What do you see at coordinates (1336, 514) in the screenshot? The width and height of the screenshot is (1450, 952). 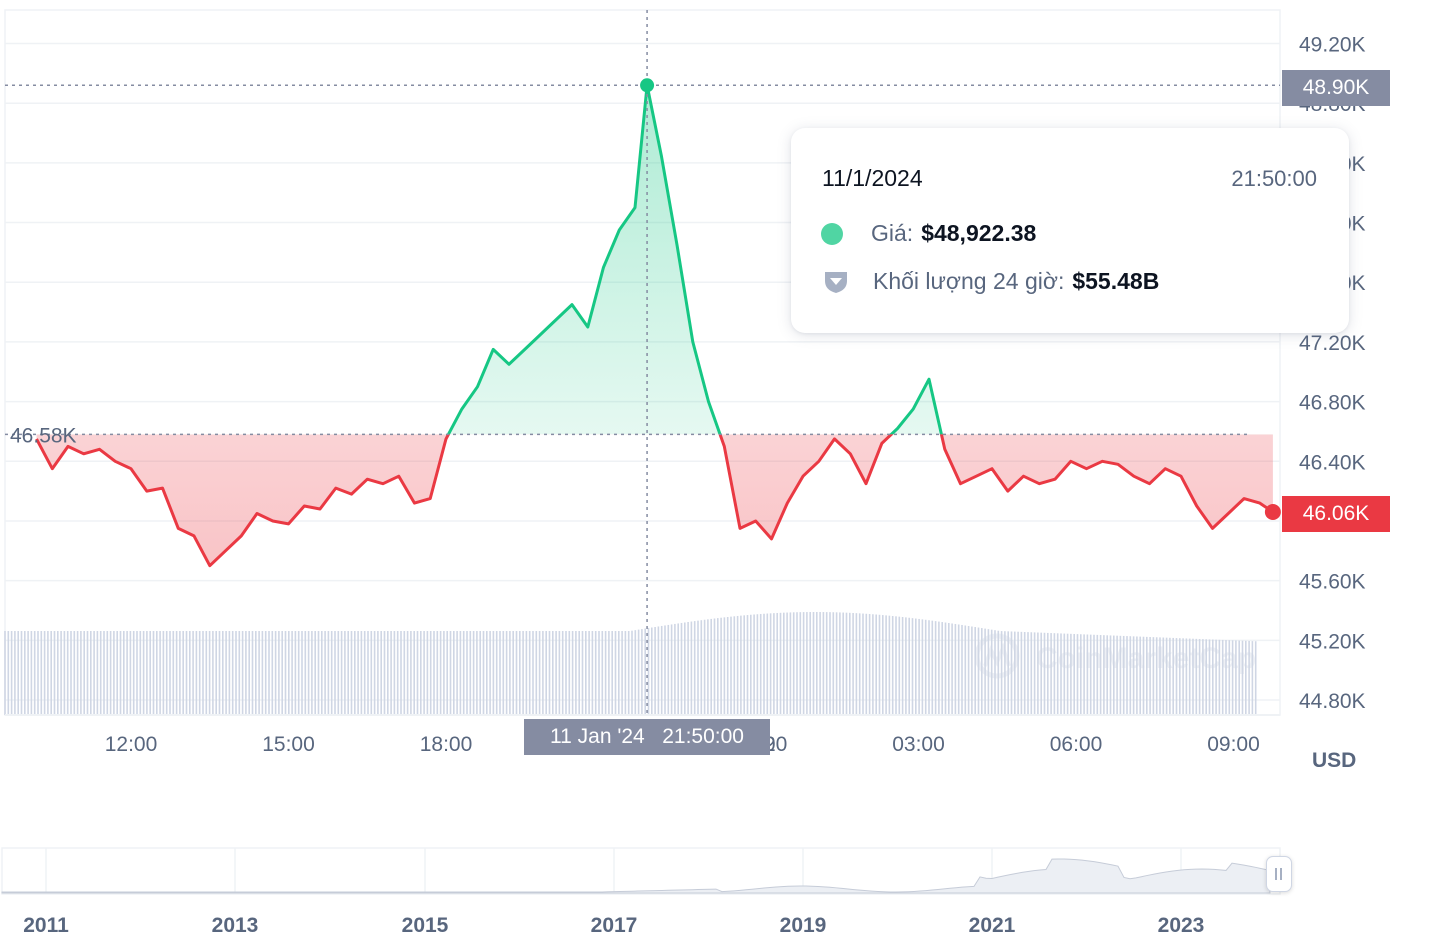 I see `current-price-tag: 46.06K` at bounding box center [1336, 514].